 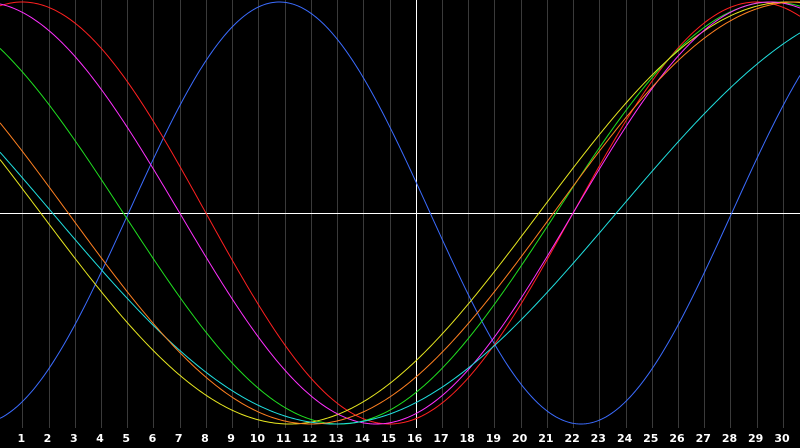 What do you see at coordinates (650, 438) in the screenshot?
I see `x-tick-label-25: 25` at bounding box center [650, 438].